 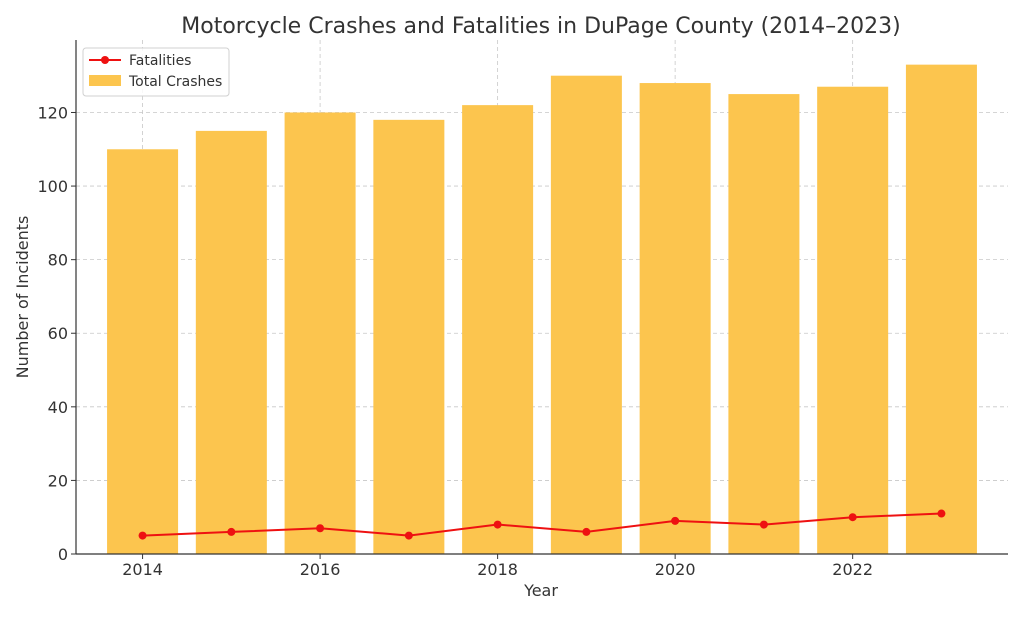 I want to click on y-axis-label: Number of Incidents, so click(x=22, y=297).